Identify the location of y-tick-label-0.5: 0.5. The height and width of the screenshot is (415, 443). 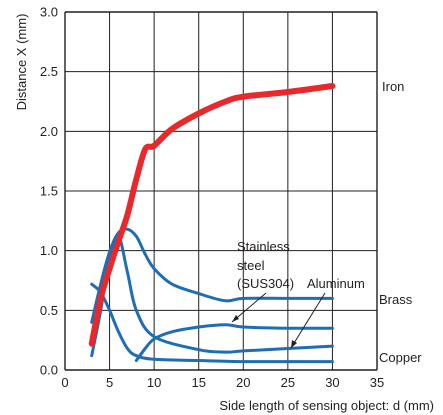
(49, 310).